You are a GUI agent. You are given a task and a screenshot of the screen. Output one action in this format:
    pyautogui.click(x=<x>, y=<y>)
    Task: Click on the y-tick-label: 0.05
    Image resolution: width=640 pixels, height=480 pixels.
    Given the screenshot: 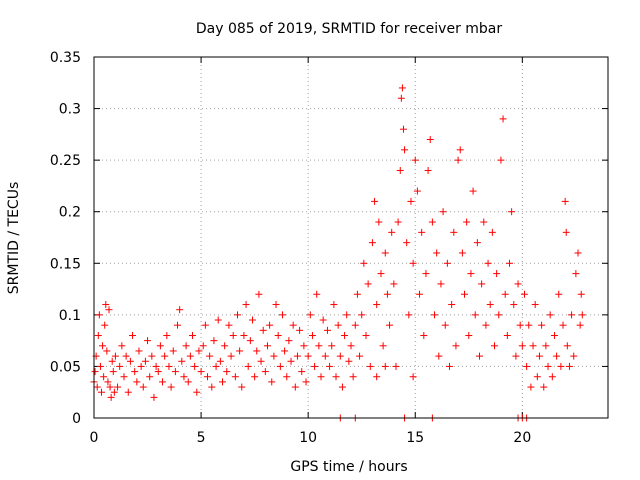 What is the action you would take?
    pyautogui.click(x=65, y=367)
    